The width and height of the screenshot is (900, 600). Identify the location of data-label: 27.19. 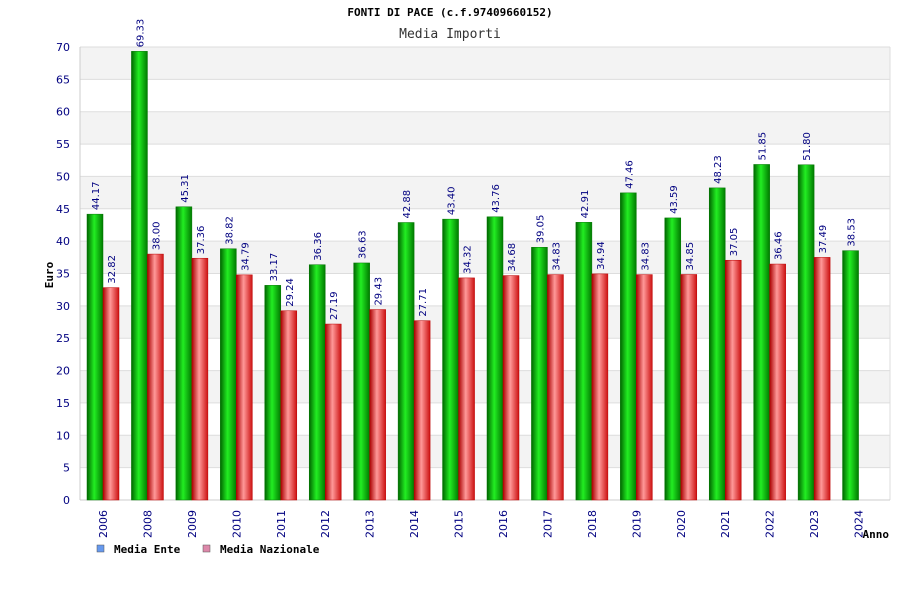
(334, 305).